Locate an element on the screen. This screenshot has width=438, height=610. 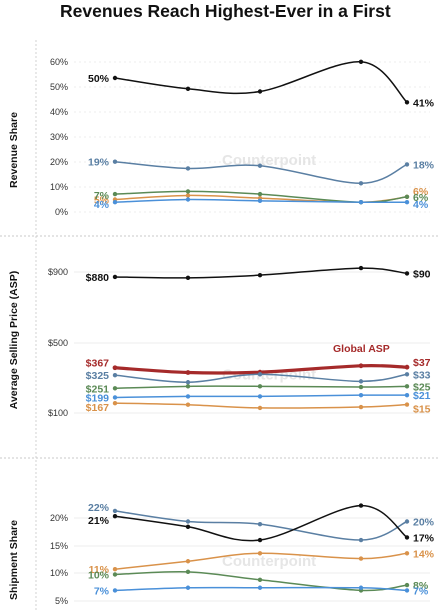
series-start-label: $251 is located at coordinates (98, 389).